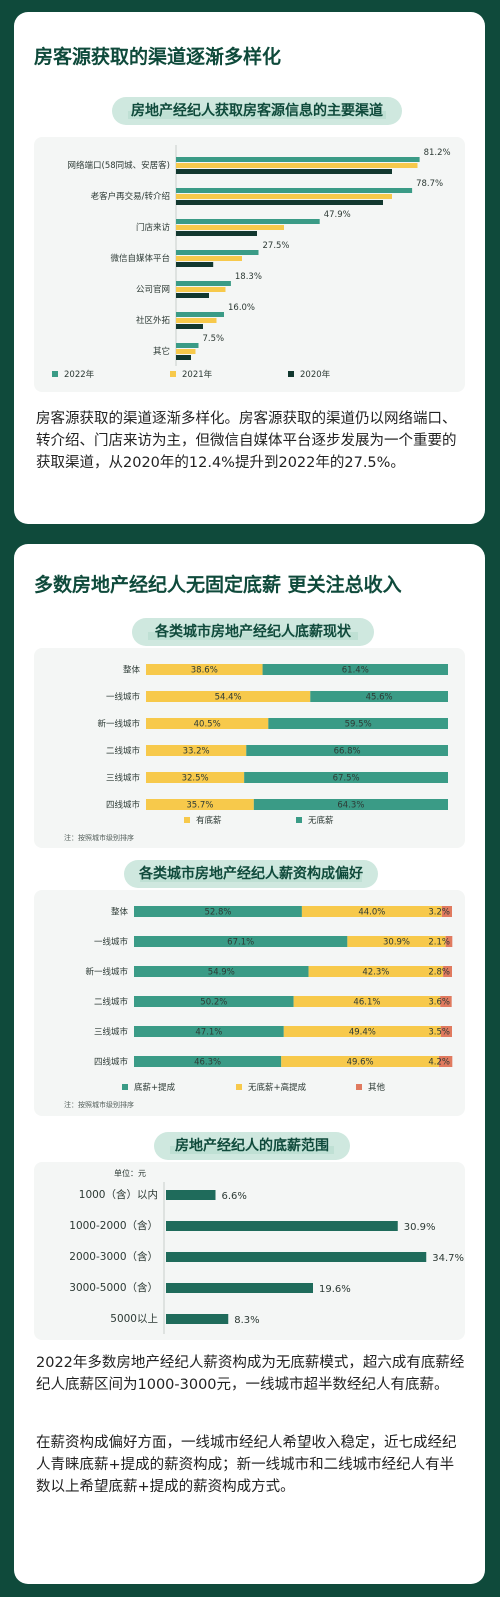  I want to click on category-label: 其它, so click(161, 351).